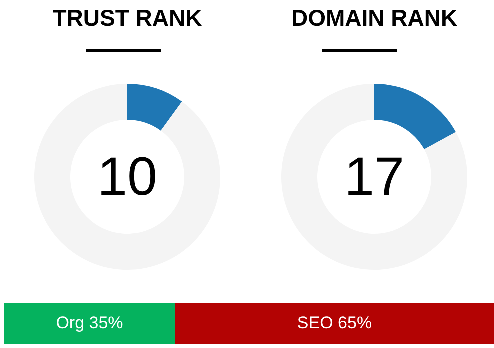  Describe the element at coordinates (334, 323) in the screenshot. I see `data-label: SEO 65%` at that location.